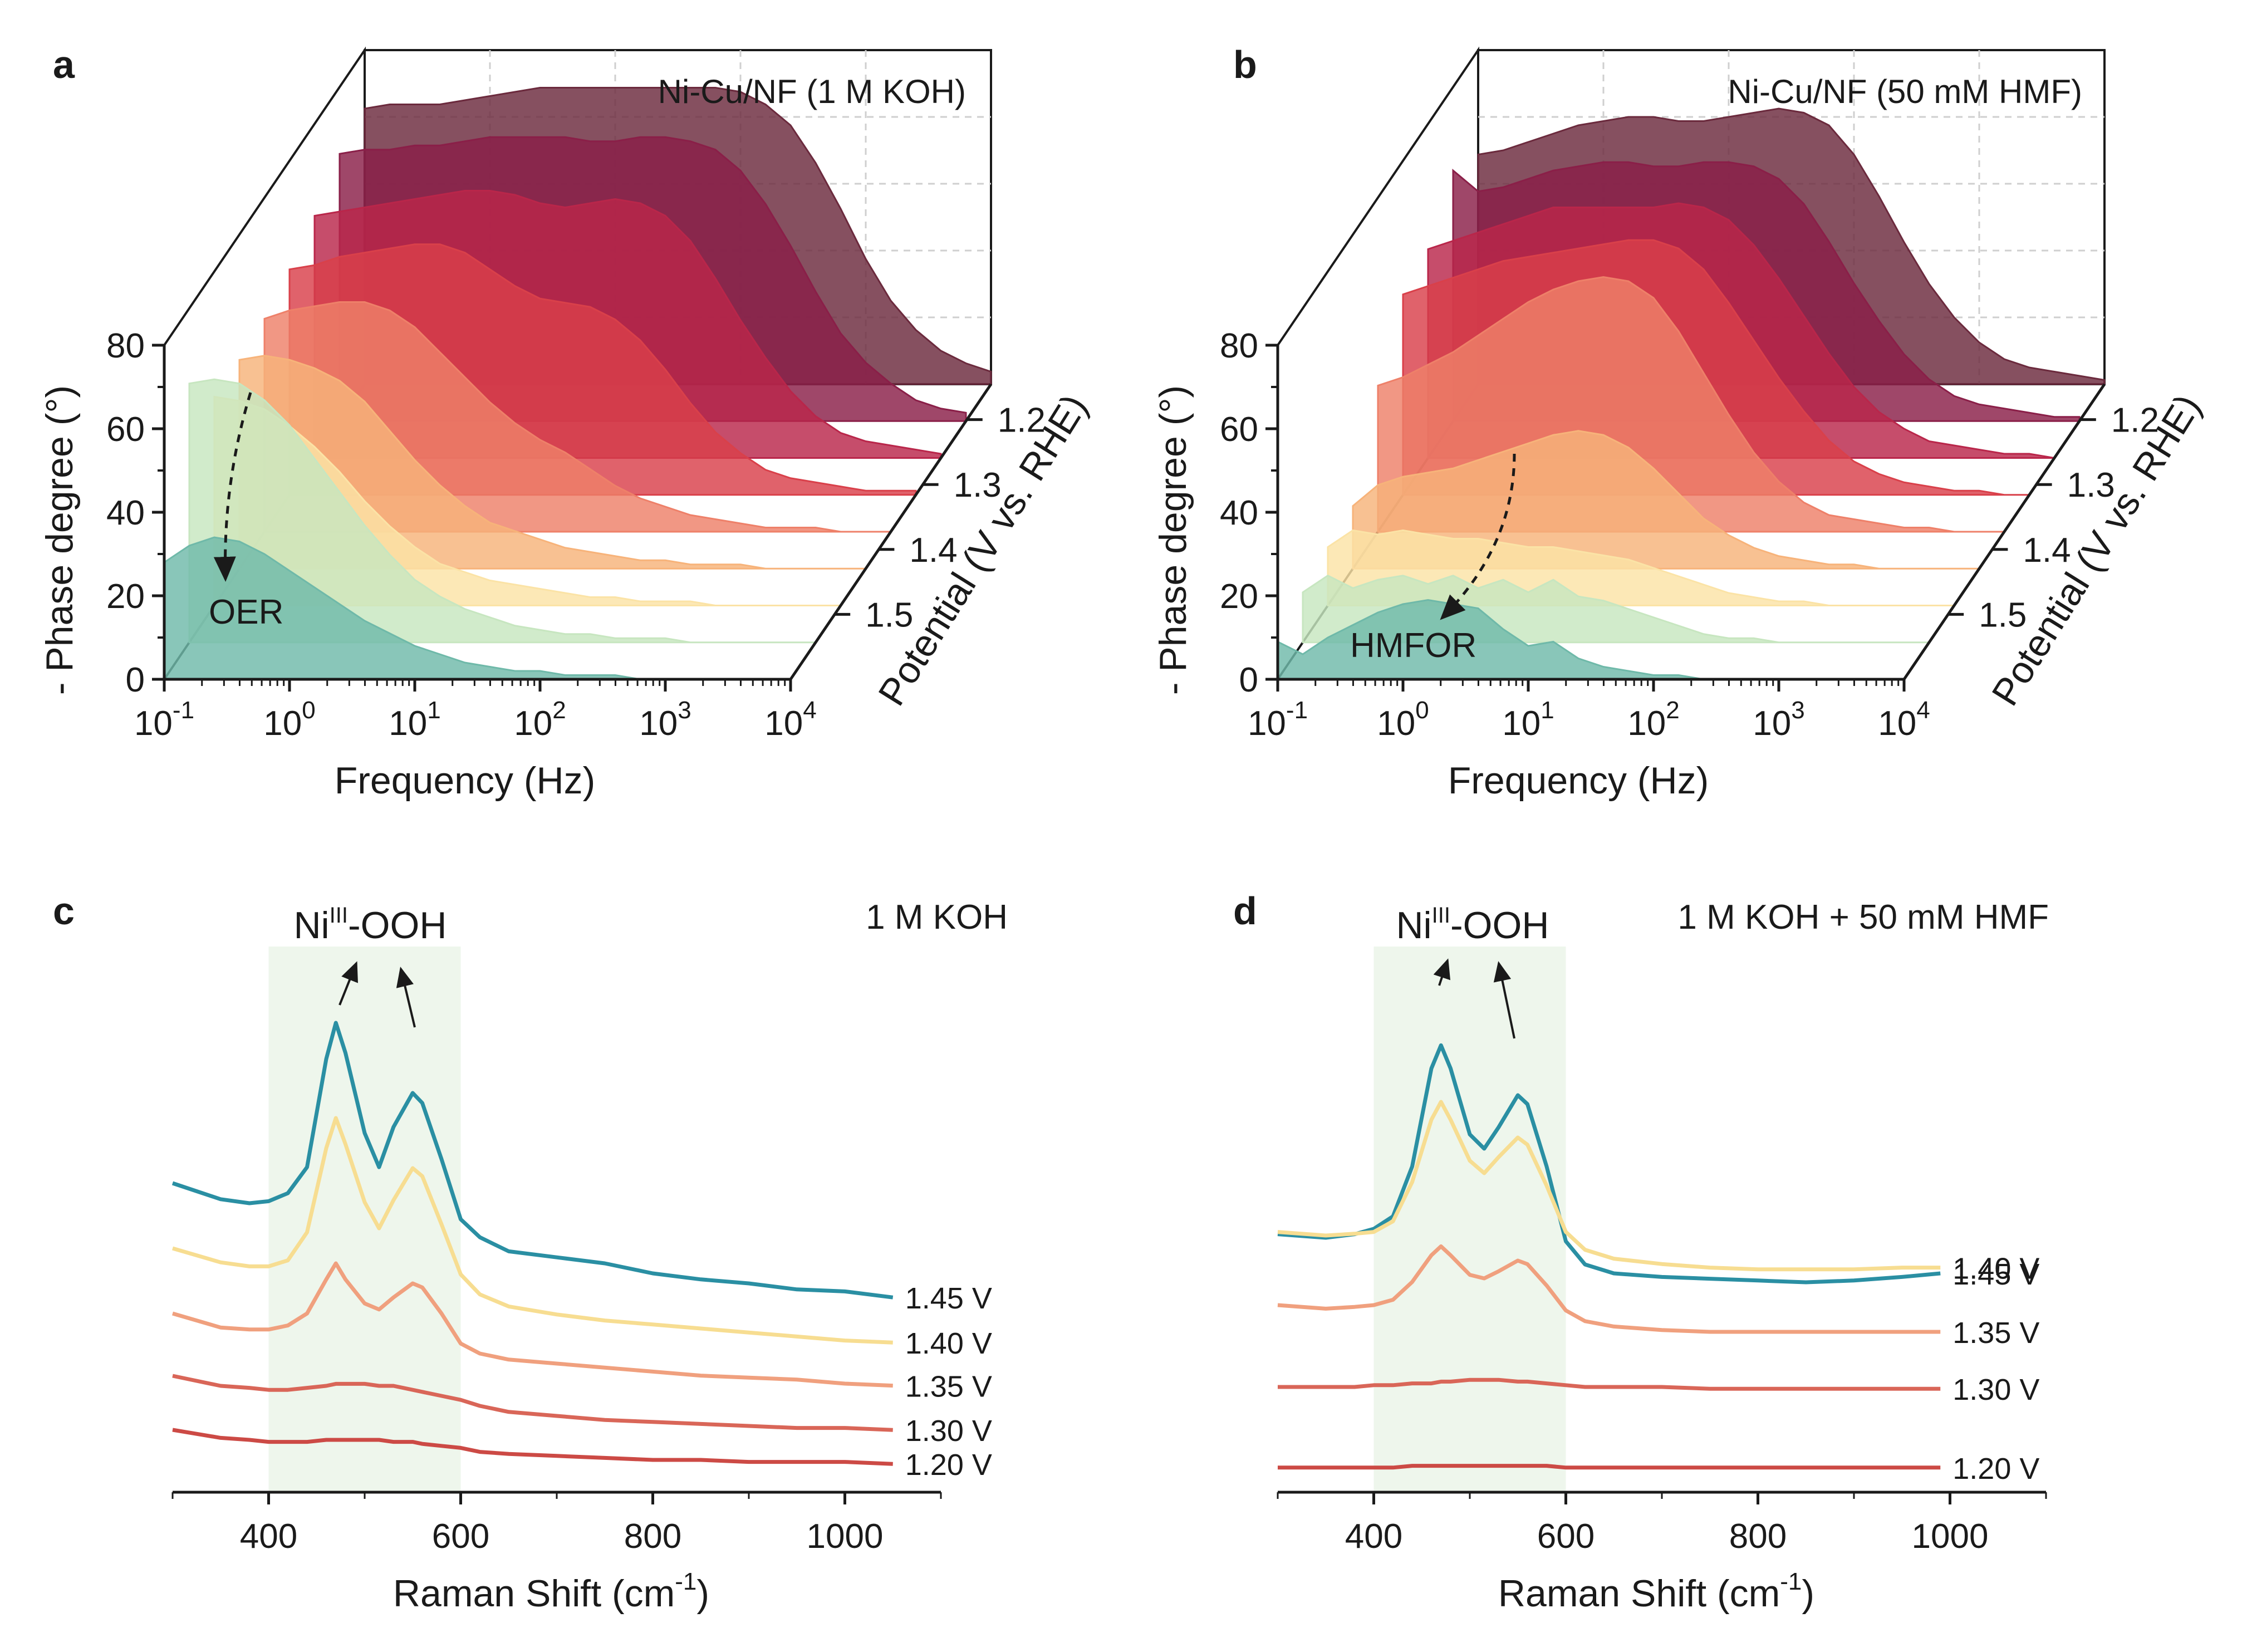  I want to click on b-ztick-label-1.2: 1.2, so click(2135, 420).